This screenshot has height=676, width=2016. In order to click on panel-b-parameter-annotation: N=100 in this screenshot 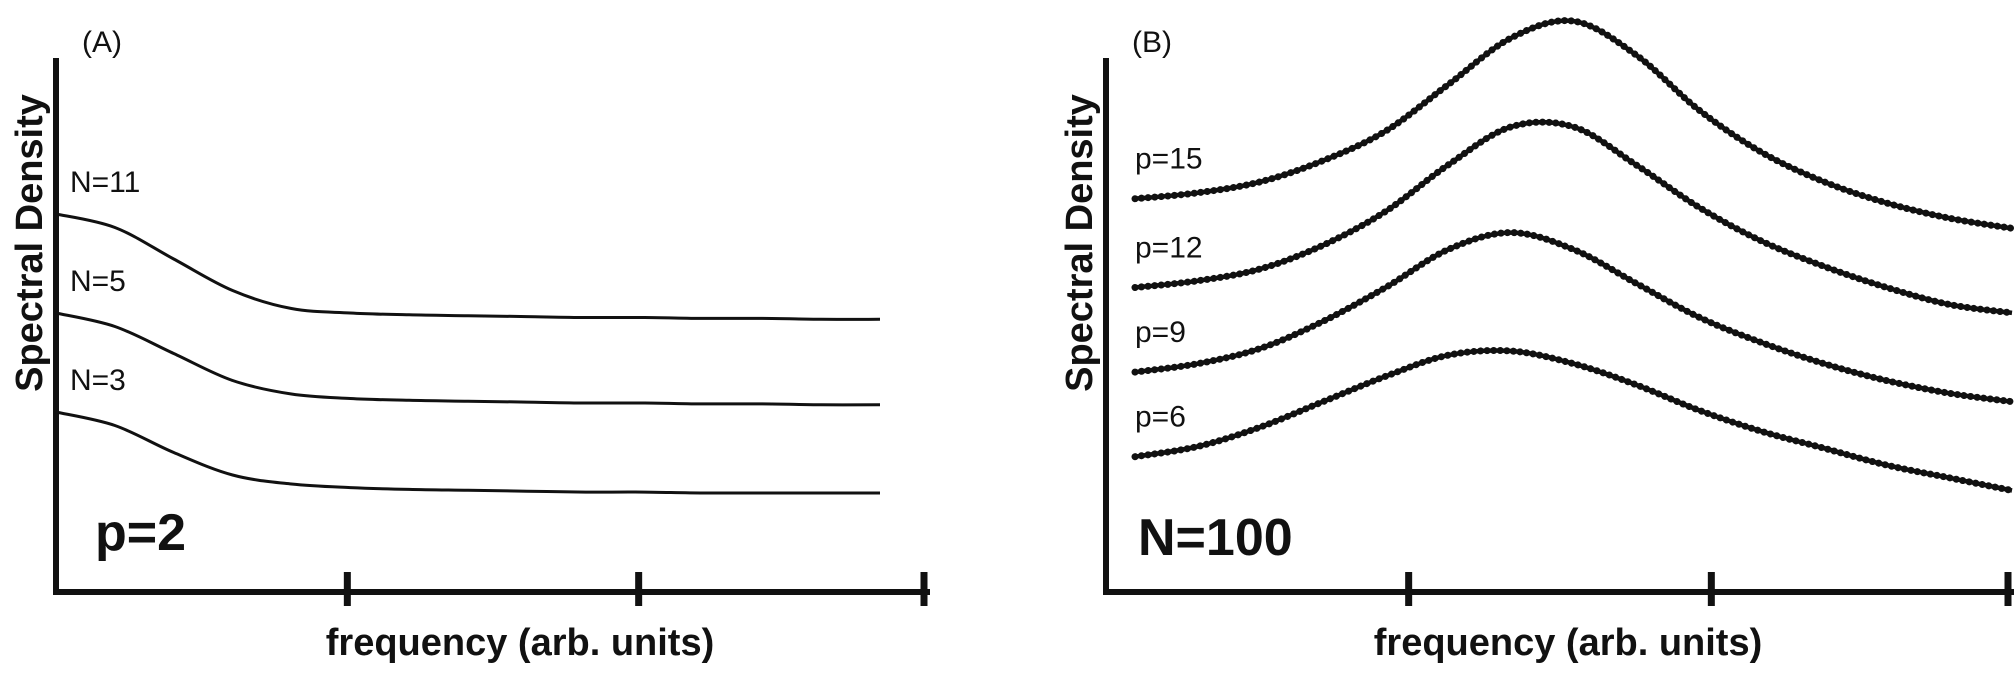, I will do `click(1215, 538)`.